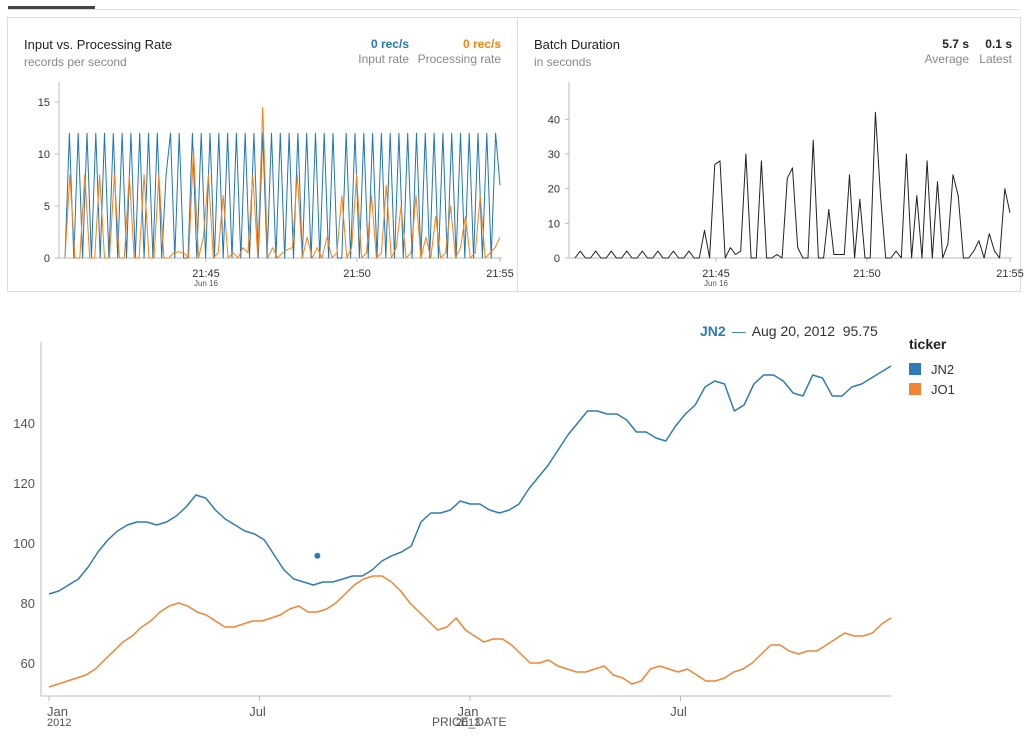  I want to click on main-y-tick-label: 80, so click(28, 603).